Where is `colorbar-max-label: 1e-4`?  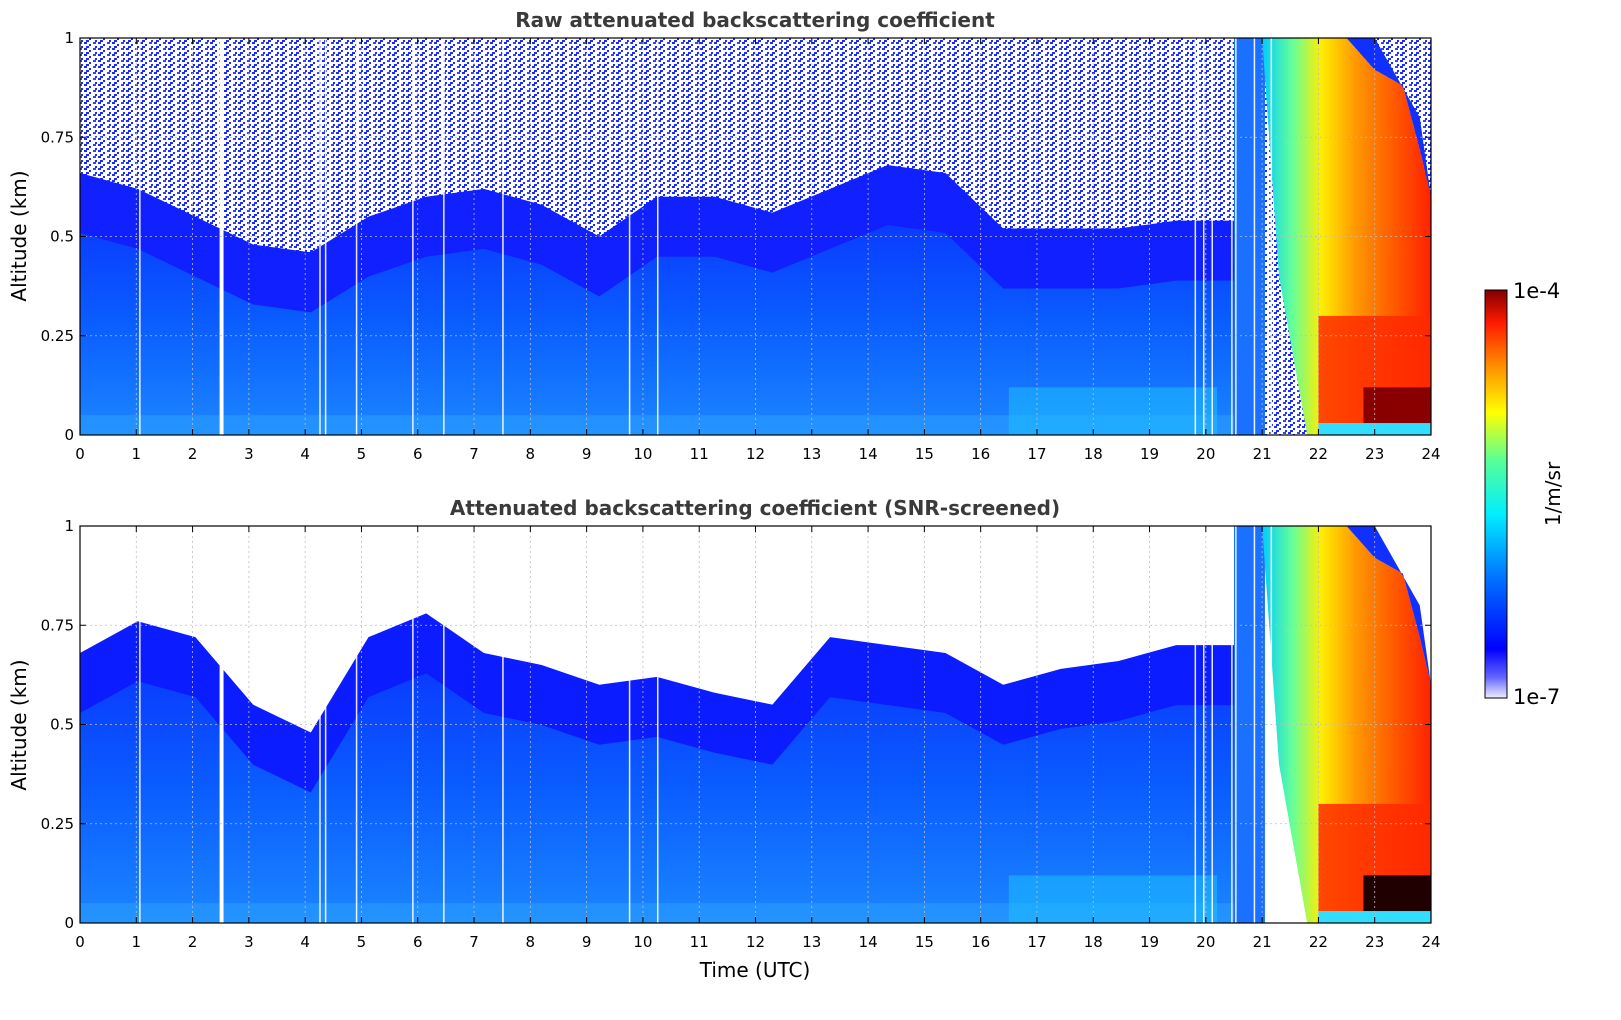 colorbar-max-label: 1e-4 is located at coordinates (1536, 291).